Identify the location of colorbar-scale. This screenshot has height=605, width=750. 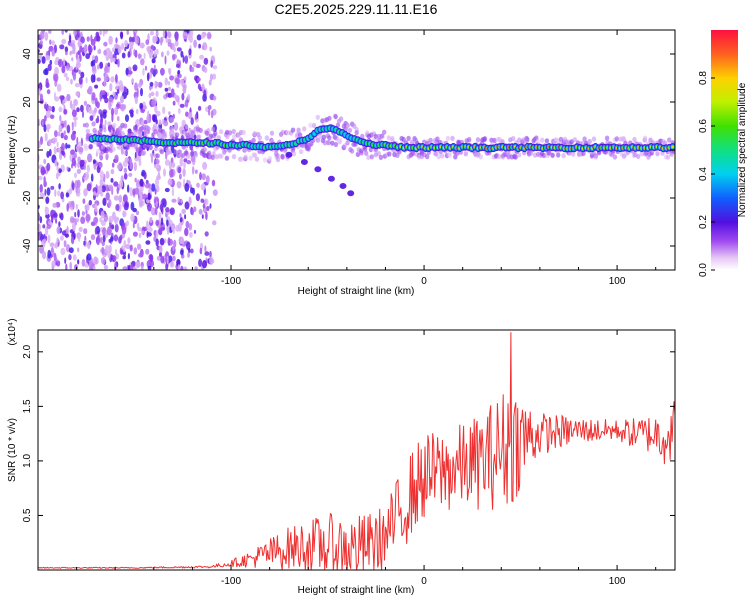
(724, 150).